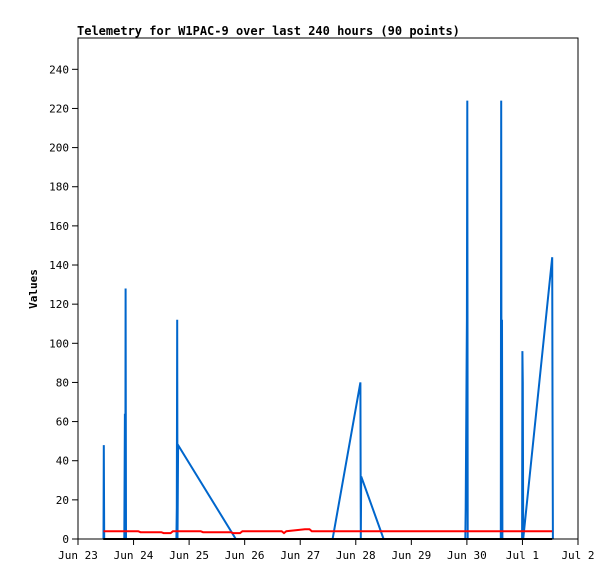 The width and height of the screenshot is (615, 579). Describe the element at coordinates (134, 555) in the screenshot. I see `x-tick-label: Jun 24` at that location.